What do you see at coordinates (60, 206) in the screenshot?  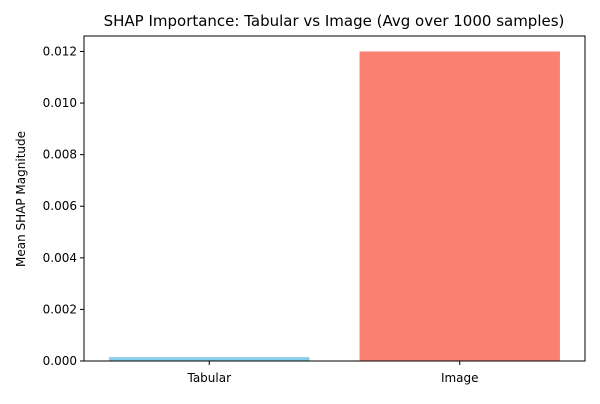 I see `y-tick-label: 0.006` at bounding box center [60, 206].